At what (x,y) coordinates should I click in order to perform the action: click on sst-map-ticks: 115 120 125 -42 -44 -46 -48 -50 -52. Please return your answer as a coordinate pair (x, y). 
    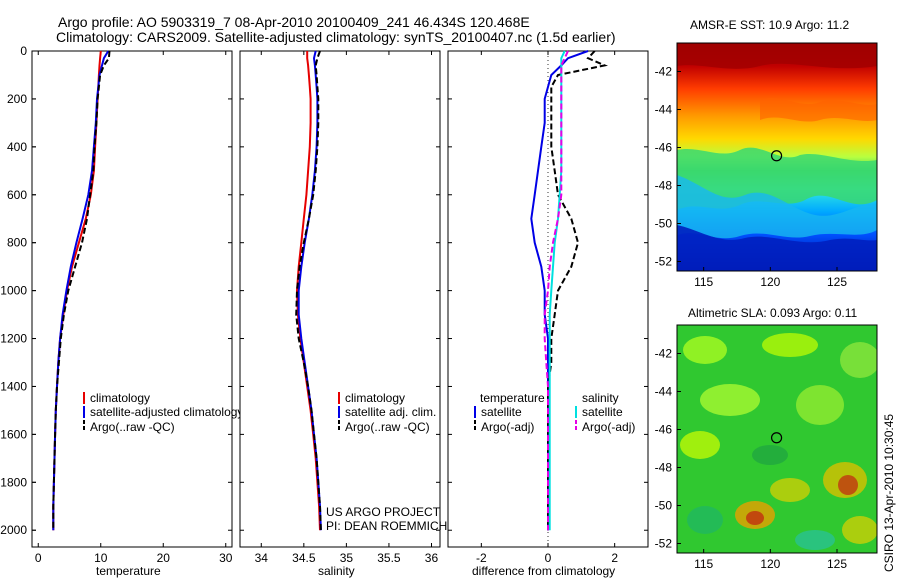
    Looking at the image, I should click on (751, 177).